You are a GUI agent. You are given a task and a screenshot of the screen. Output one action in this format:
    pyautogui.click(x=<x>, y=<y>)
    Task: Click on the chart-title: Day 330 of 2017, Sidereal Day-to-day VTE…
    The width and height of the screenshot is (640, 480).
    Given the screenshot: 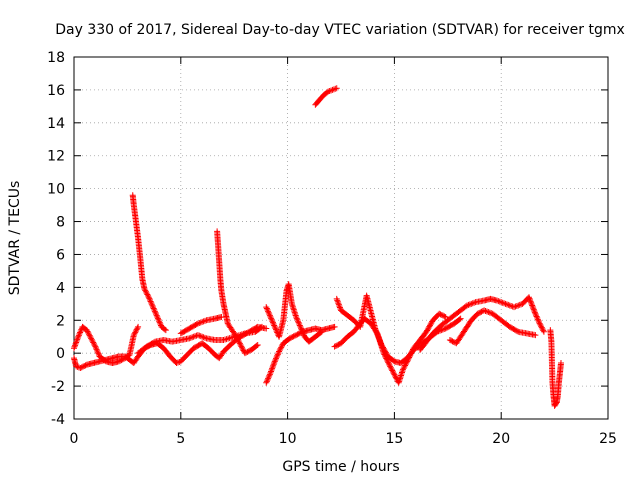 What is the action you would take?
    pyautogui.click(x=340, y=30)
    